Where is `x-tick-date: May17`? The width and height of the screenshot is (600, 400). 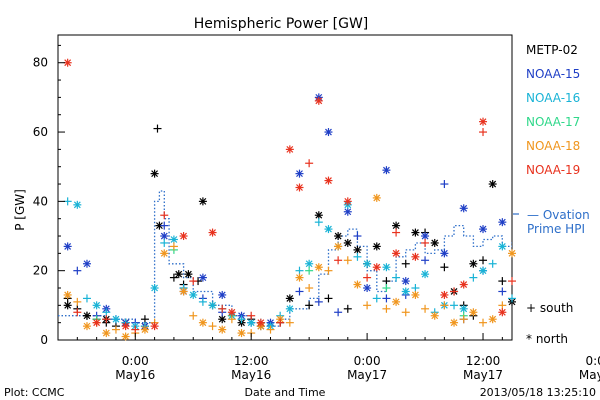 x-tick-date: May17 is located at coordinates (367, 375).